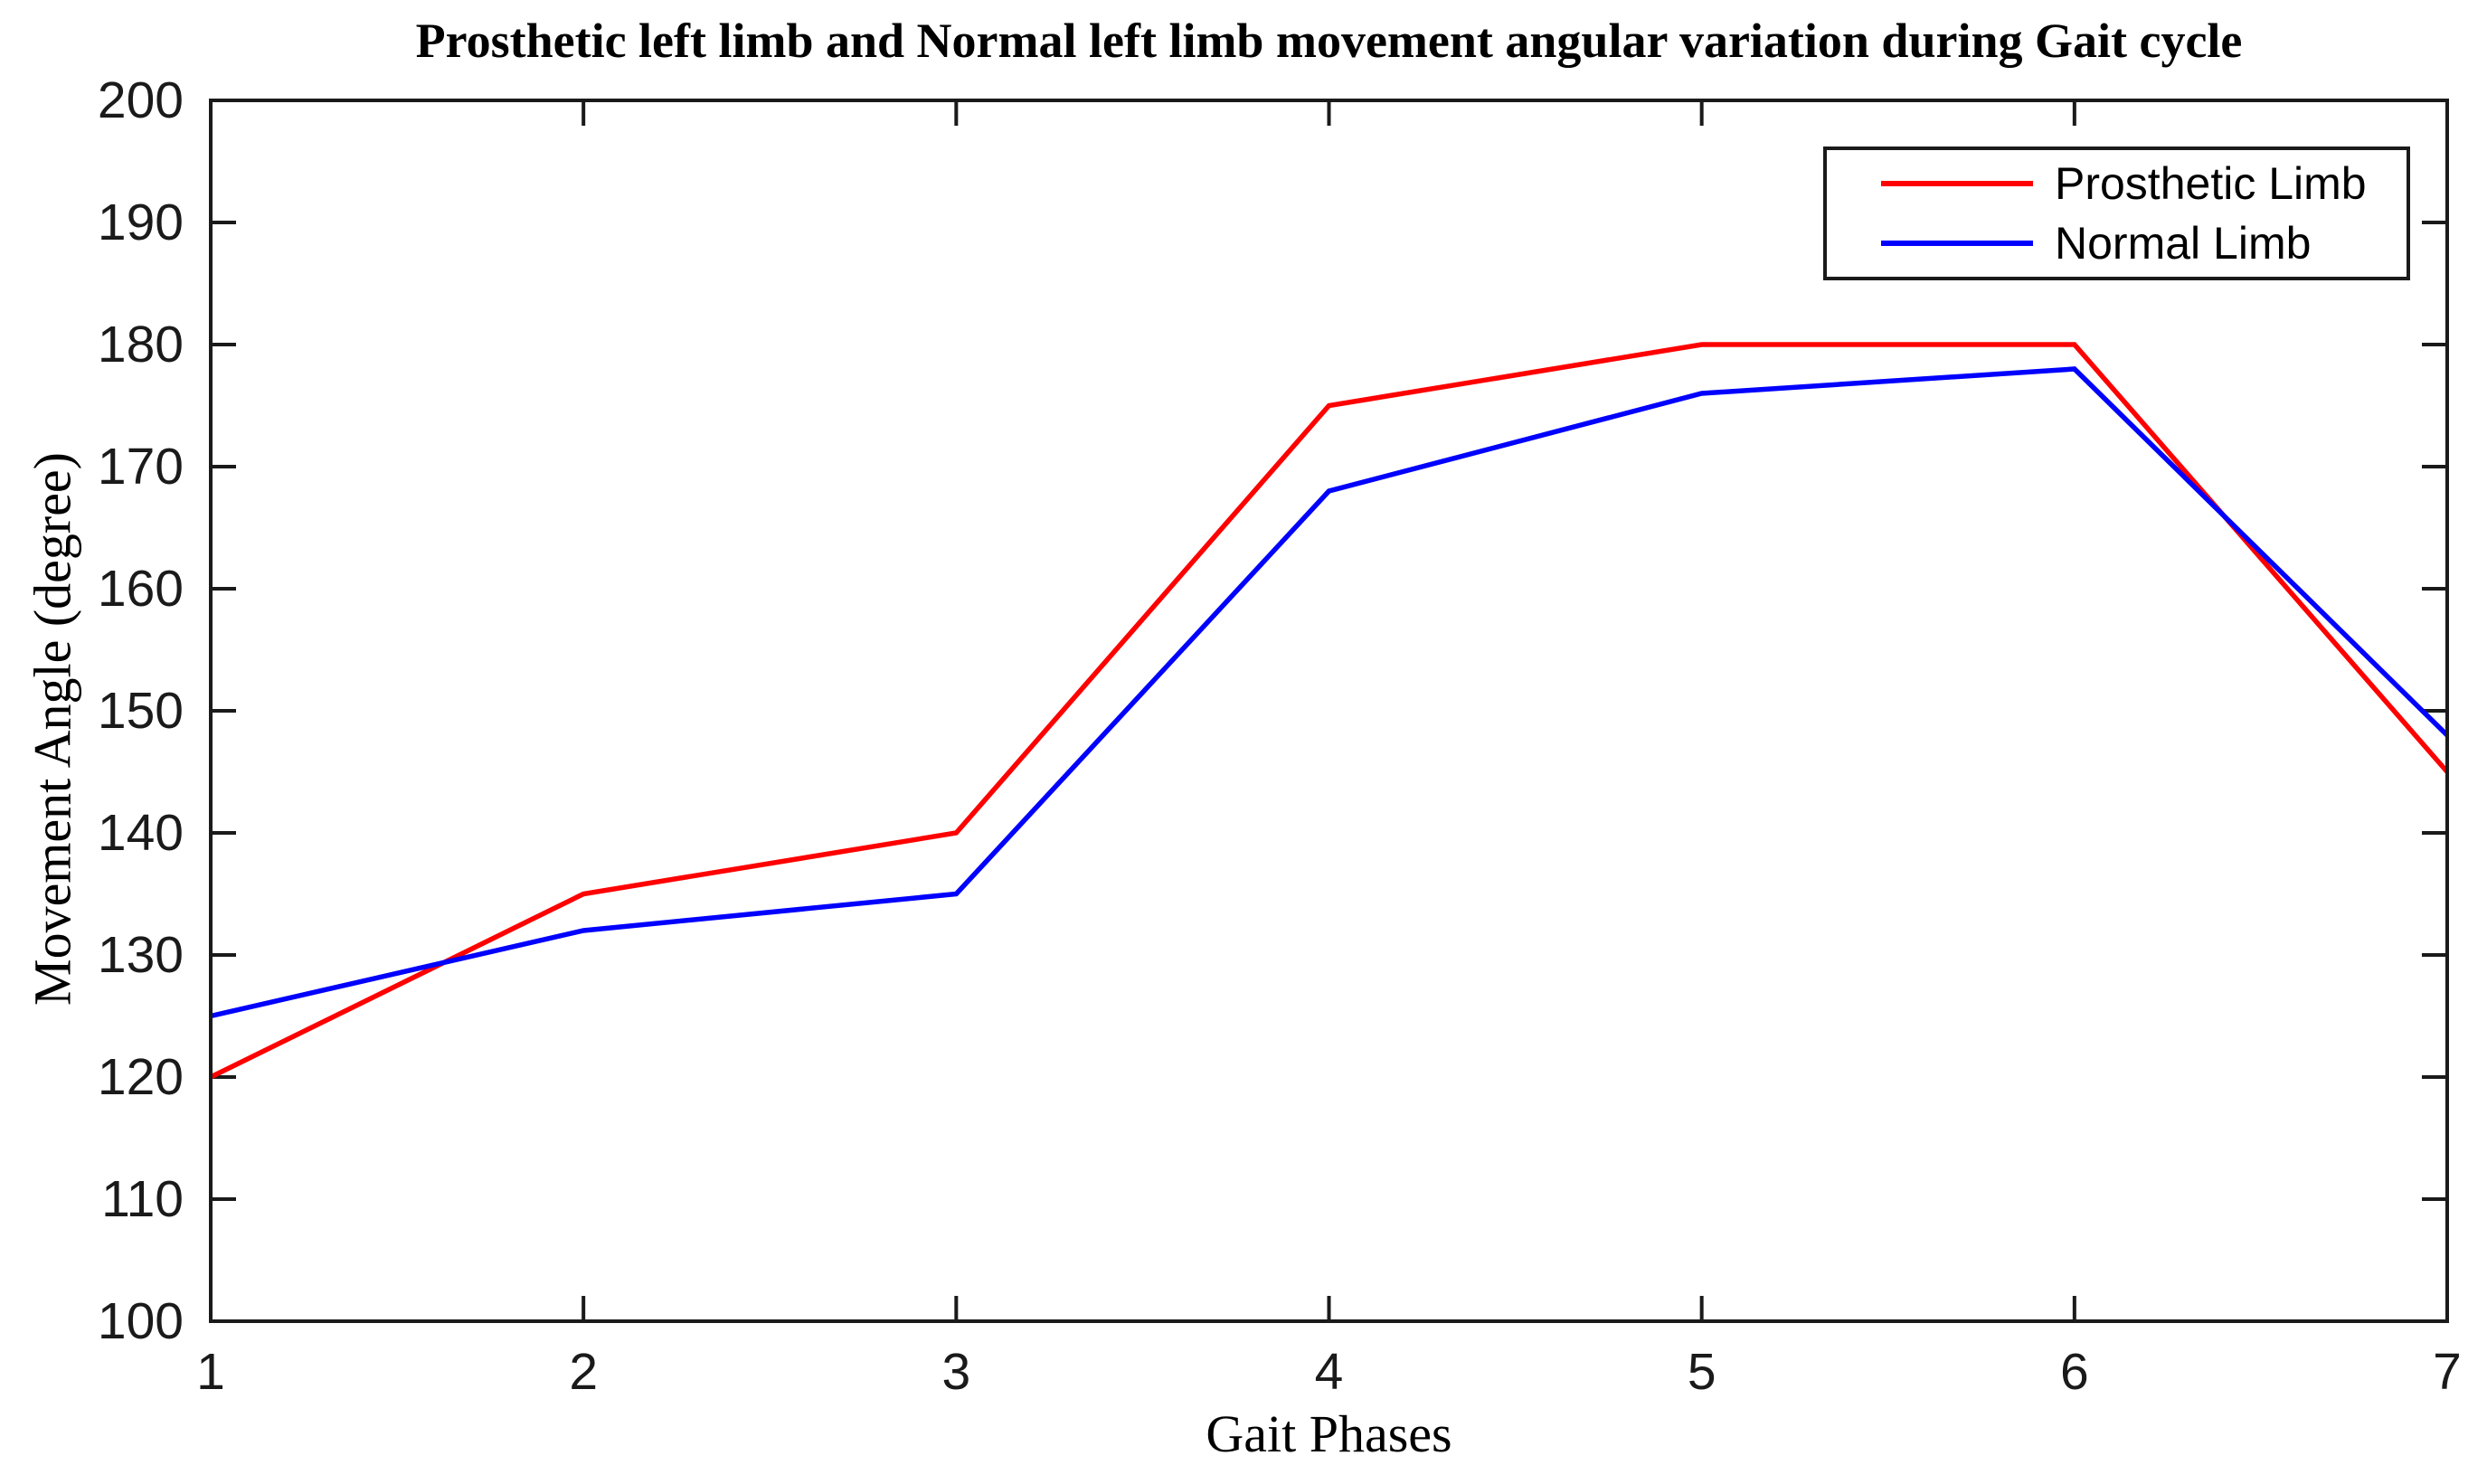 The width and height of the screenshot is (2487, 1484). I want to click on x-tick-label: 1, so click(210, 1372).